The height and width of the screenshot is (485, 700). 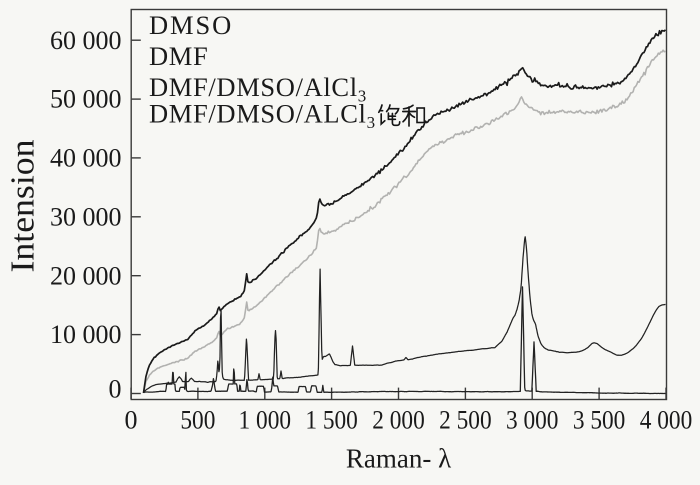 What do you see at coordinates (191, 25) in the screenshot?
I see `svg-text: DMSO` at bounding box center [191, 25].